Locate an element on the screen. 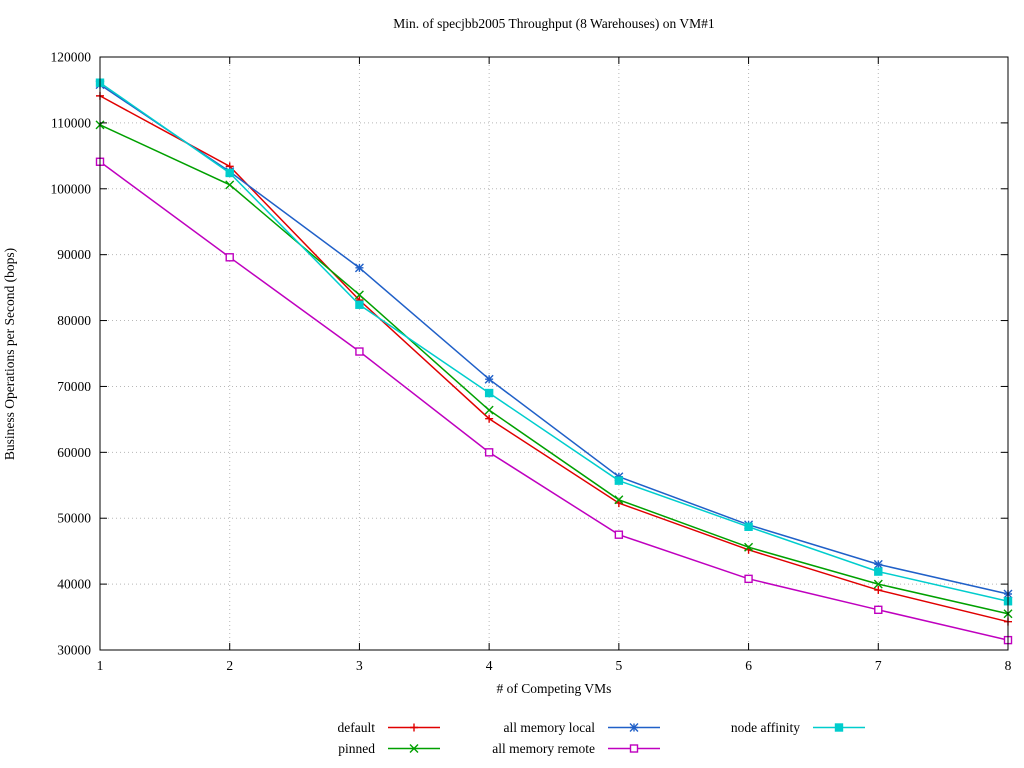 The image size is (1024, 768). legend-entry-node-affinity: node affinity is located at coordinates (798, 727).